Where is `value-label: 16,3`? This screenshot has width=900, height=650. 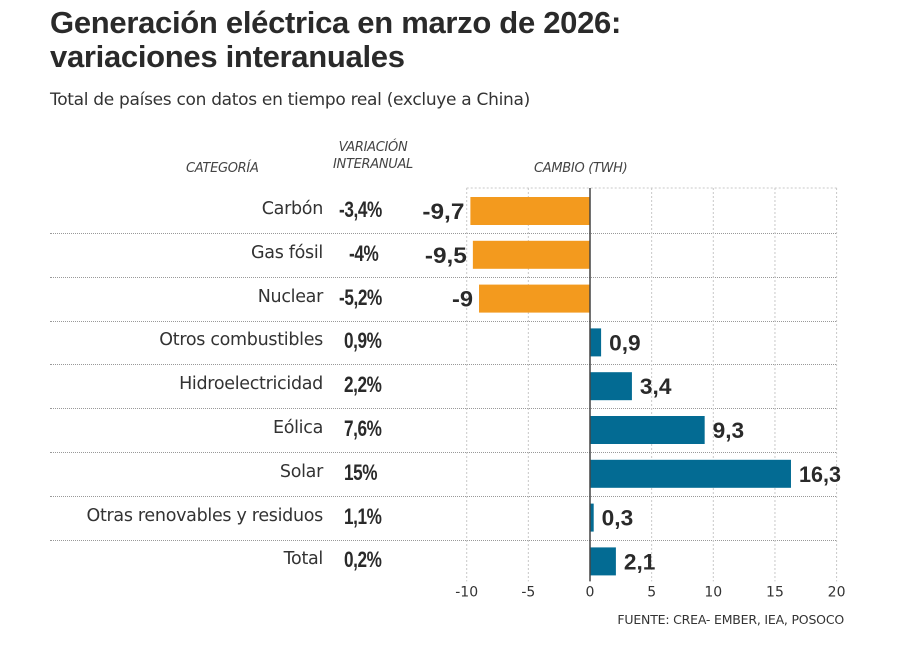
value-label: 16,3 is located at coordinates (820, 474).